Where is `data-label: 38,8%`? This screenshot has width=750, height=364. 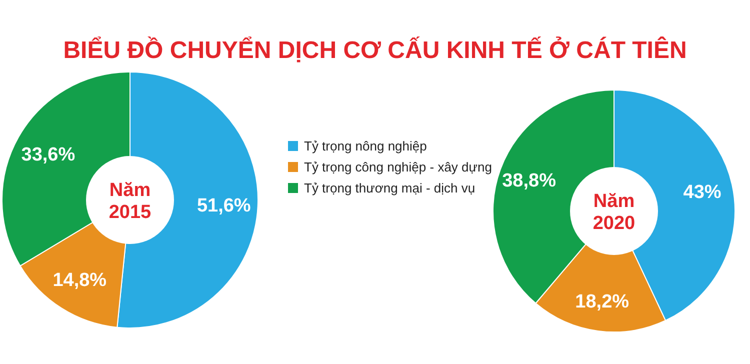
data-label: 38,8% is located at coordinates (529, 181).